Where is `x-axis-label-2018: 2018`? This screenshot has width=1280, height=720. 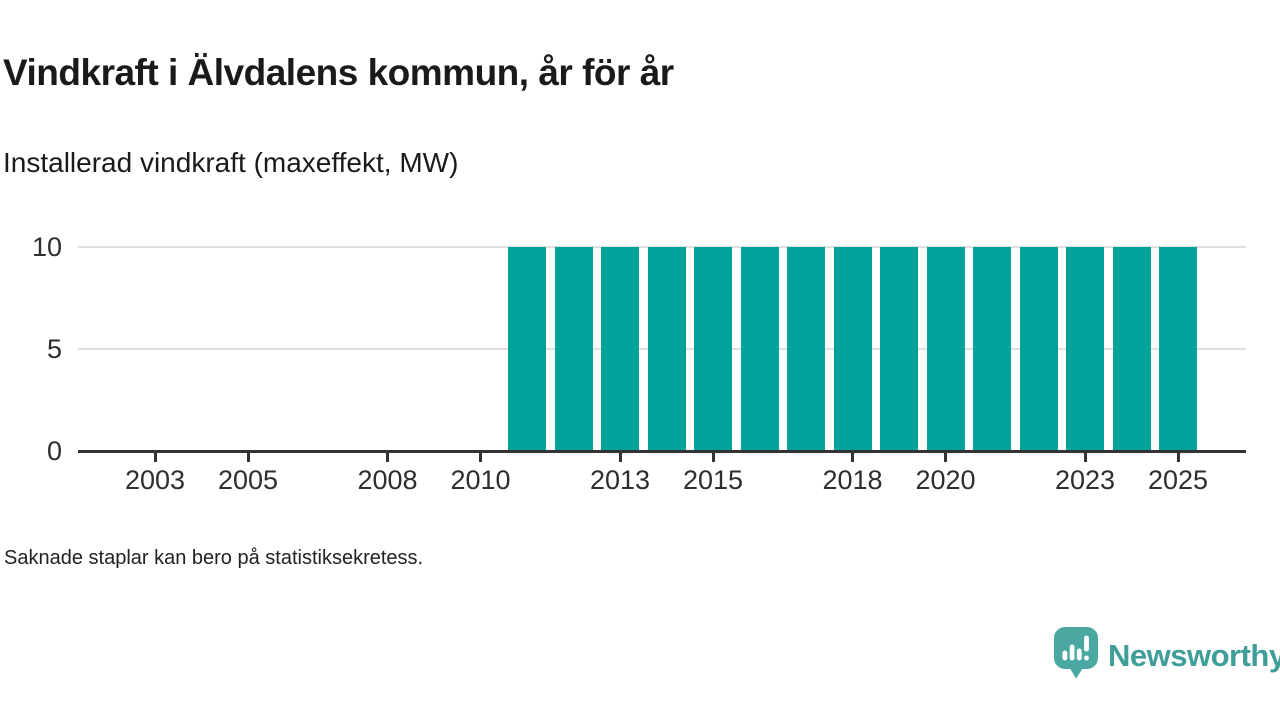 x-axis-label-2018: 2018 is located at coordinates (852, 480).